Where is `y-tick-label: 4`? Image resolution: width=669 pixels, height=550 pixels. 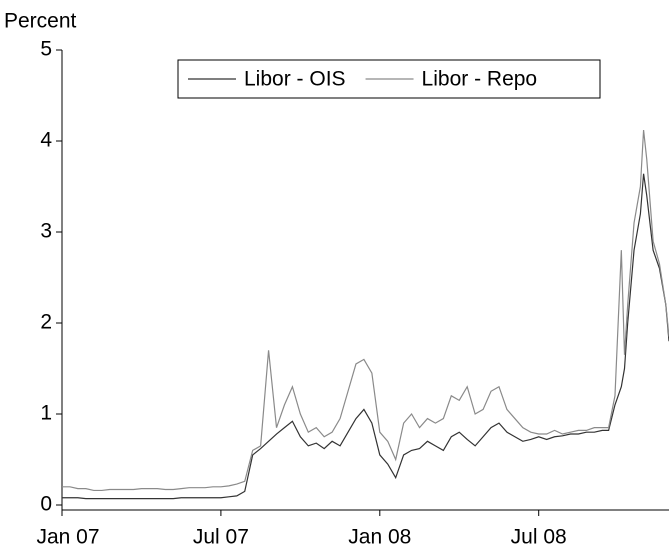
y-tick-label: 4 is located at coordinates (46, 140).